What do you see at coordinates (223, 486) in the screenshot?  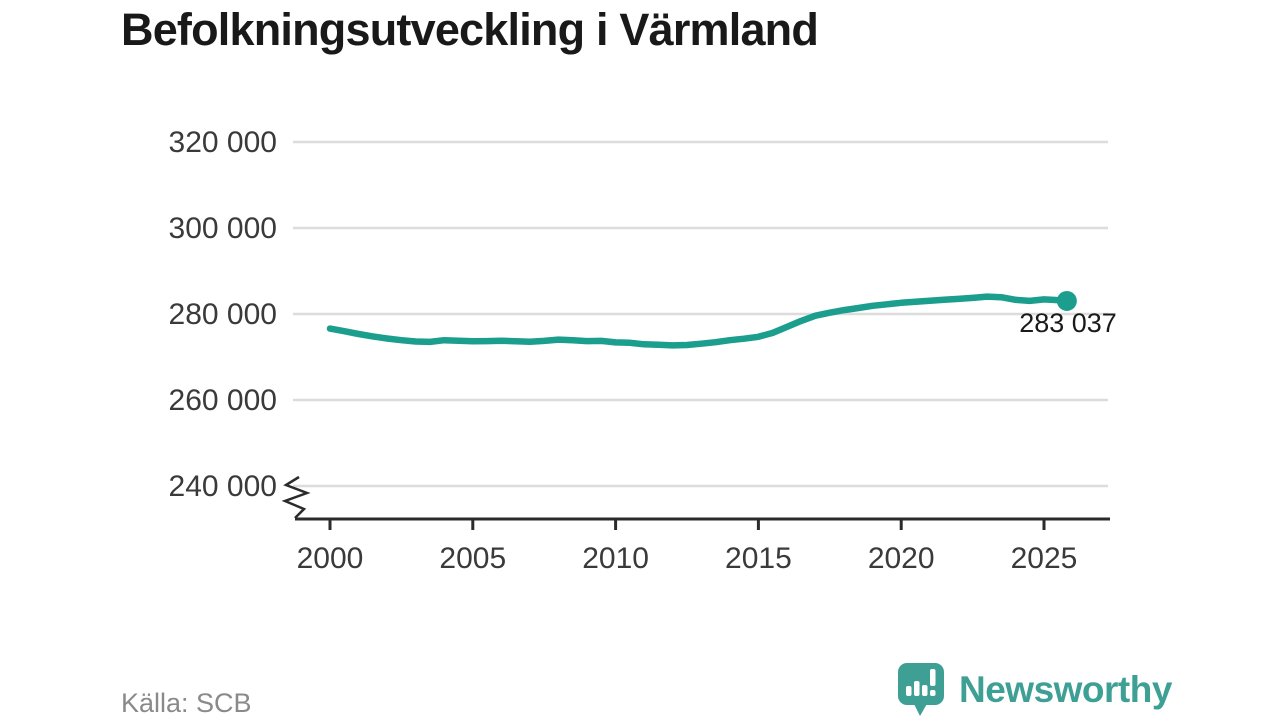 I see `y-axis-tick-label: 240 000` at bounding box center [223, 486].